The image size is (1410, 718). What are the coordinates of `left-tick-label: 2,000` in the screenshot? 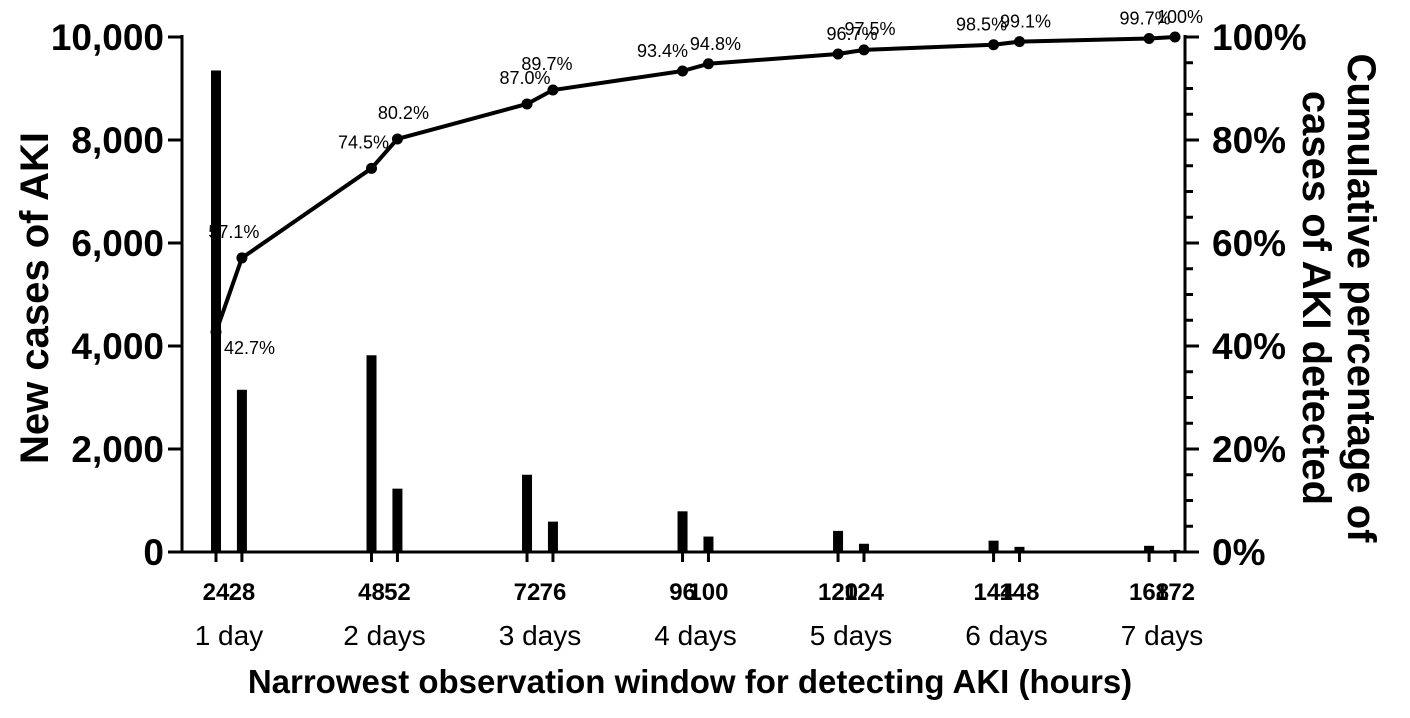 It's located at (117, 449).